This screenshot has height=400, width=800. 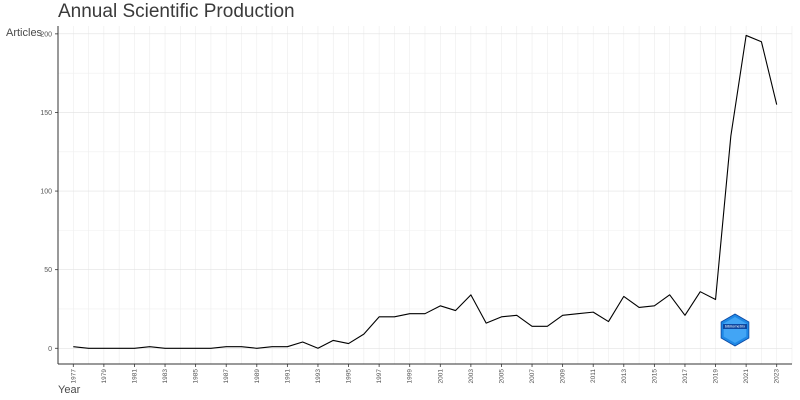 I want to click on x-tick-label: 1991, so click(x=287, y=376).